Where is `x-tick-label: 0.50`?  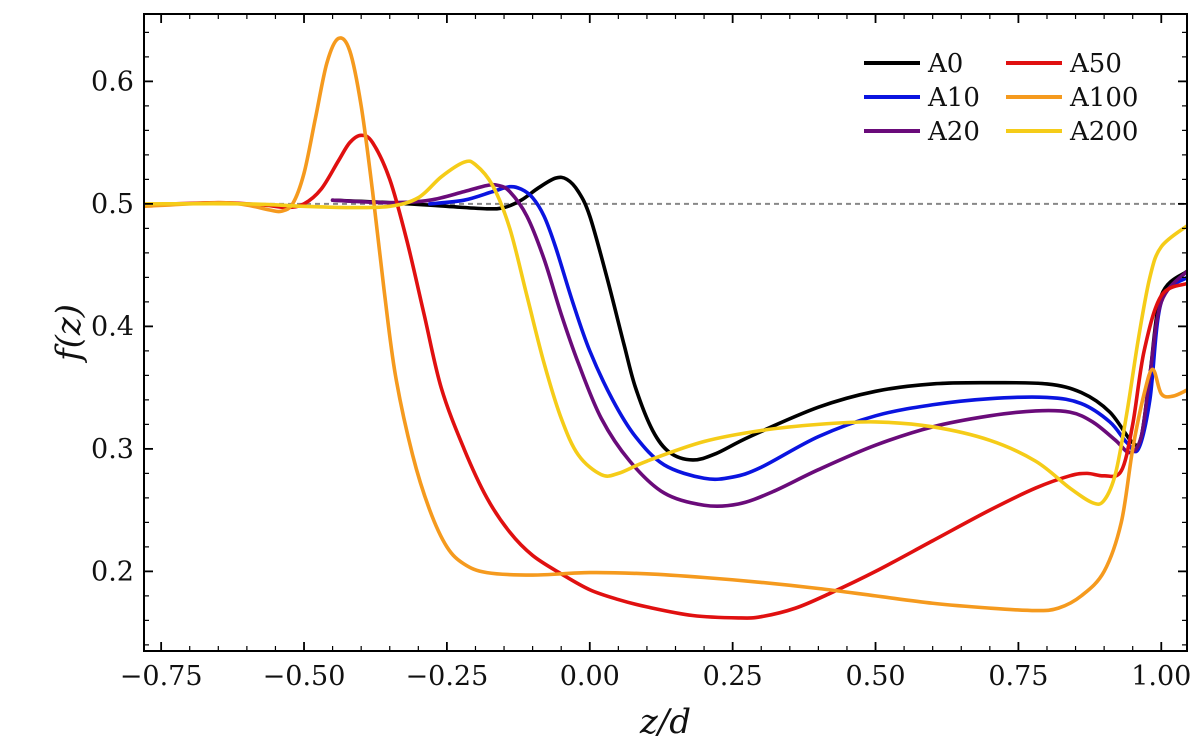
x-tick-label: 0.50 is located at coordinates (875, 676).